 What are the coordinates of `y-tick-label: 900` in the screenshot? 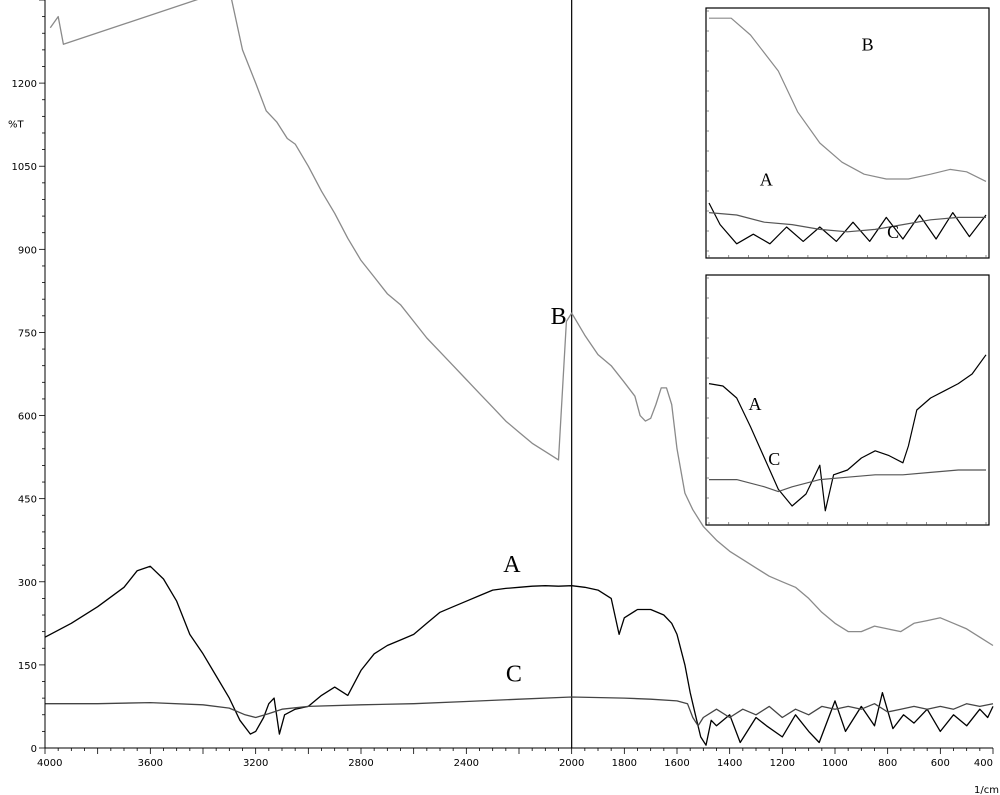 It's located at (27, 250).